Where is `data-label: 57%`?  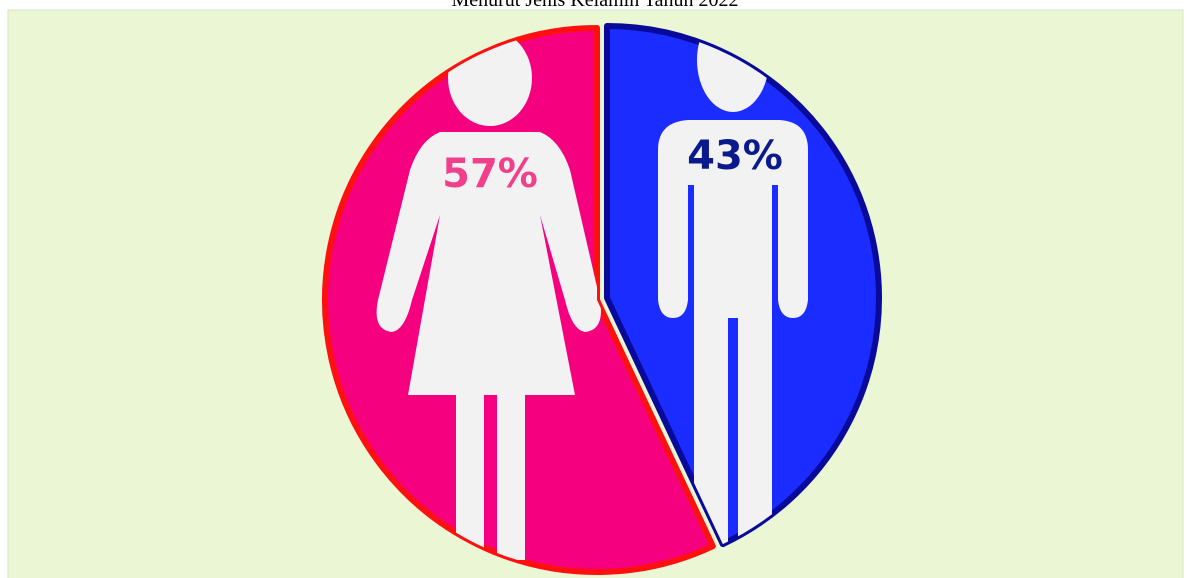 data-label: 57% is located at coordinates (490, 174).